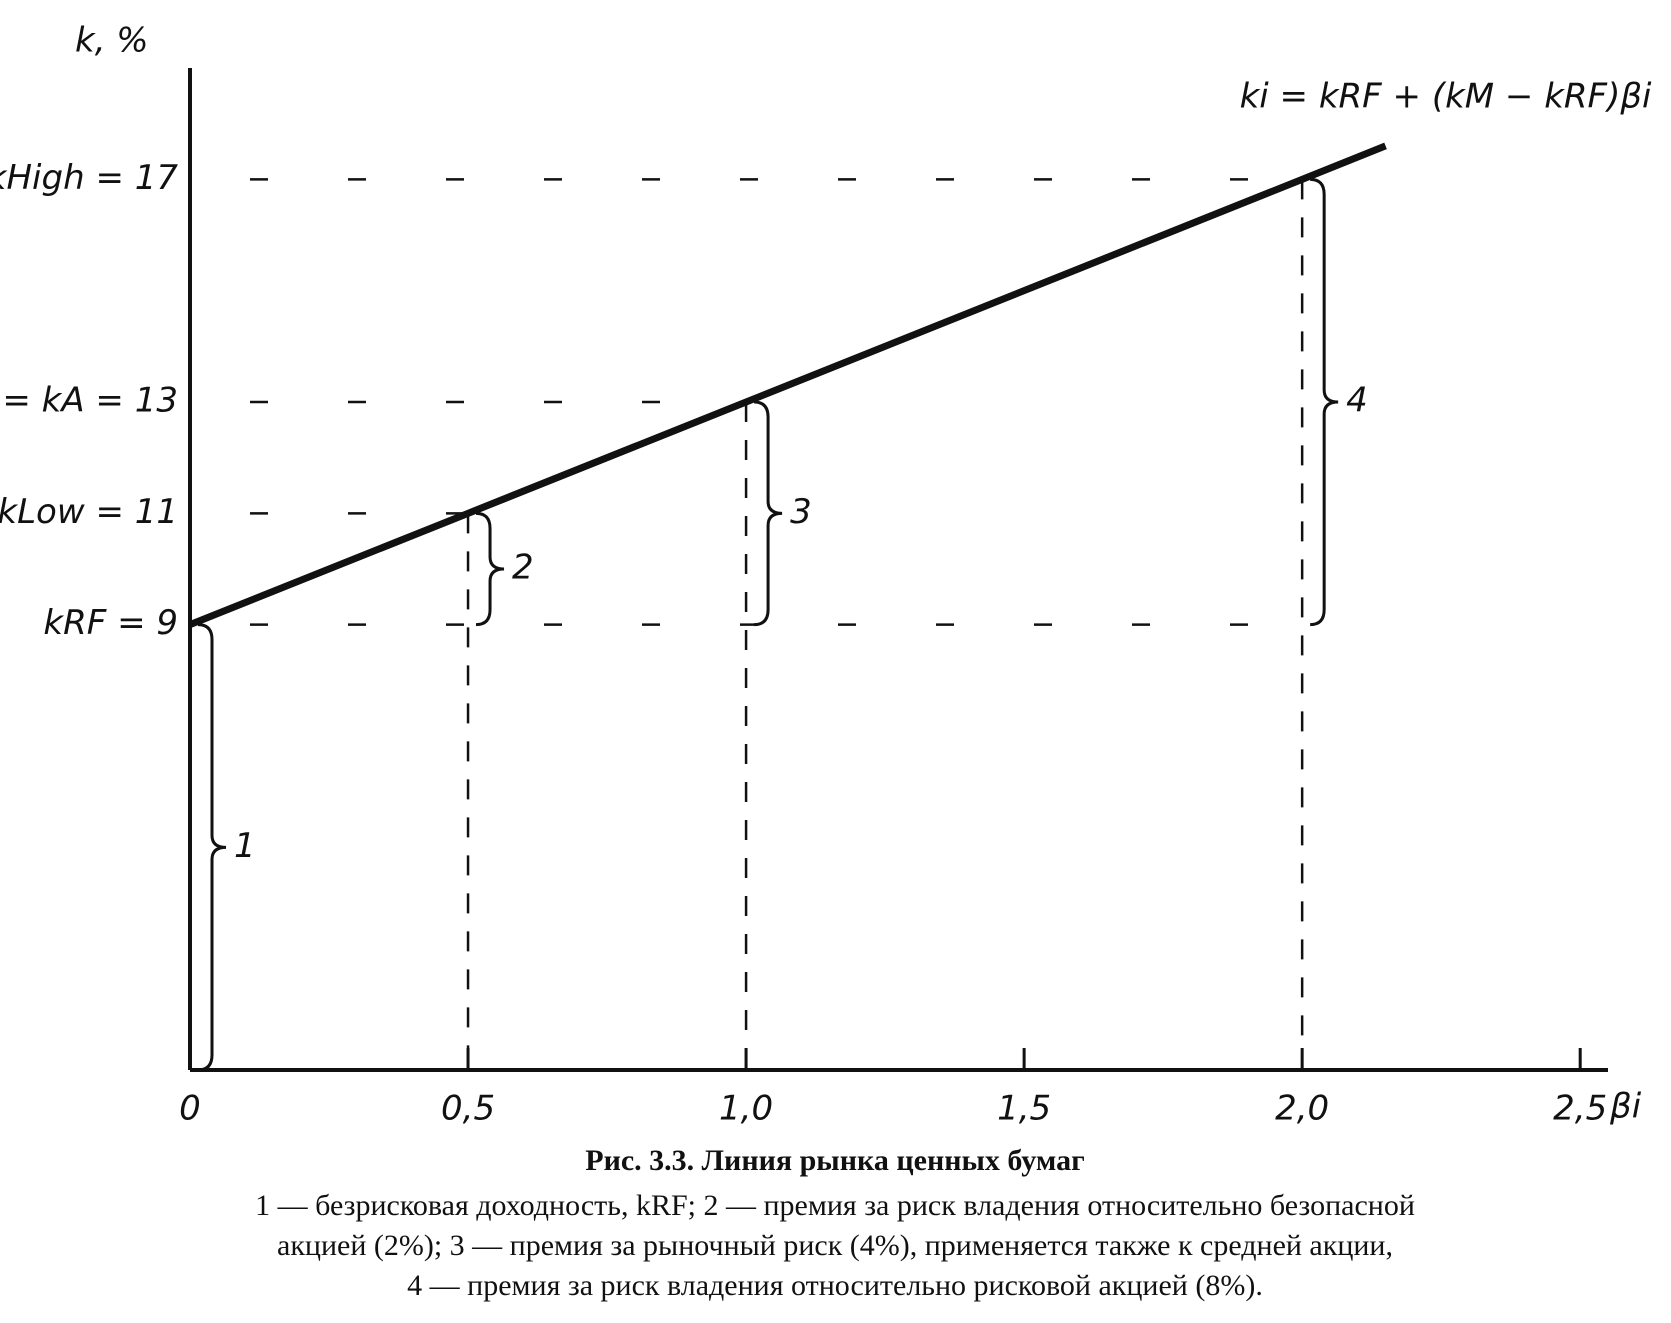 This screenshot has width=1671, height=1323. Describe the element at coordinates (245, 846) in the screenshot. I see `bracket-label: 1` at that location.